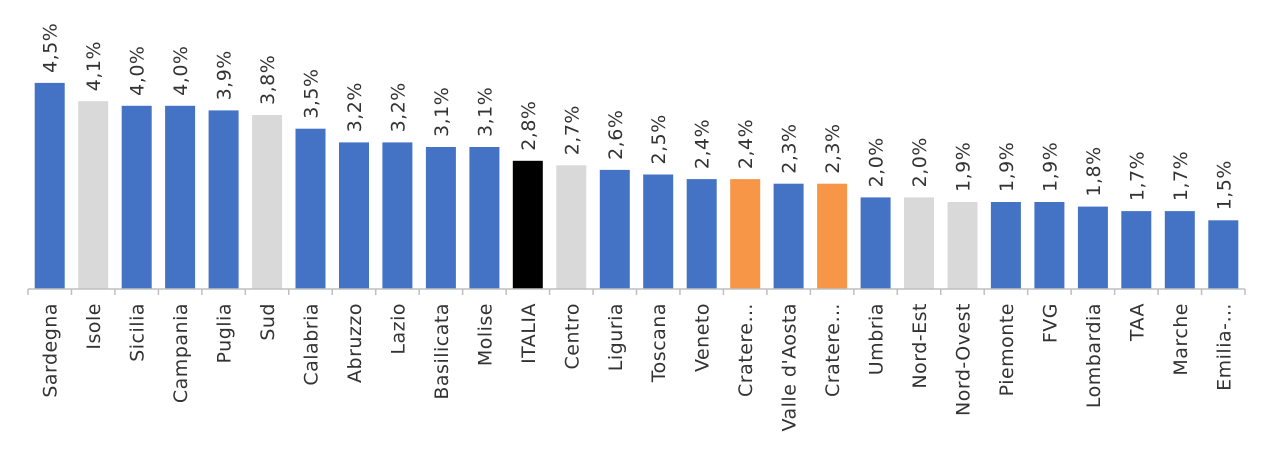 The image size is (1271, 466). What do you see at coordinates (572, 130) in the screenshot?
I see `value-label: 2,7%` at bounding box center [572, 130].